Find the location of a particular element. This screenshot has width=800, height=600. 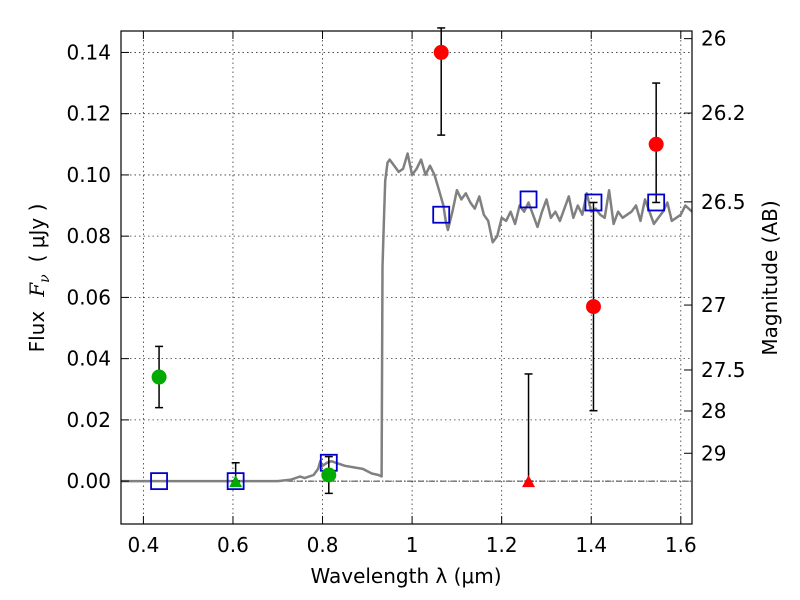

y-axis-label-sub: ν is located at coordinates (45, 278).